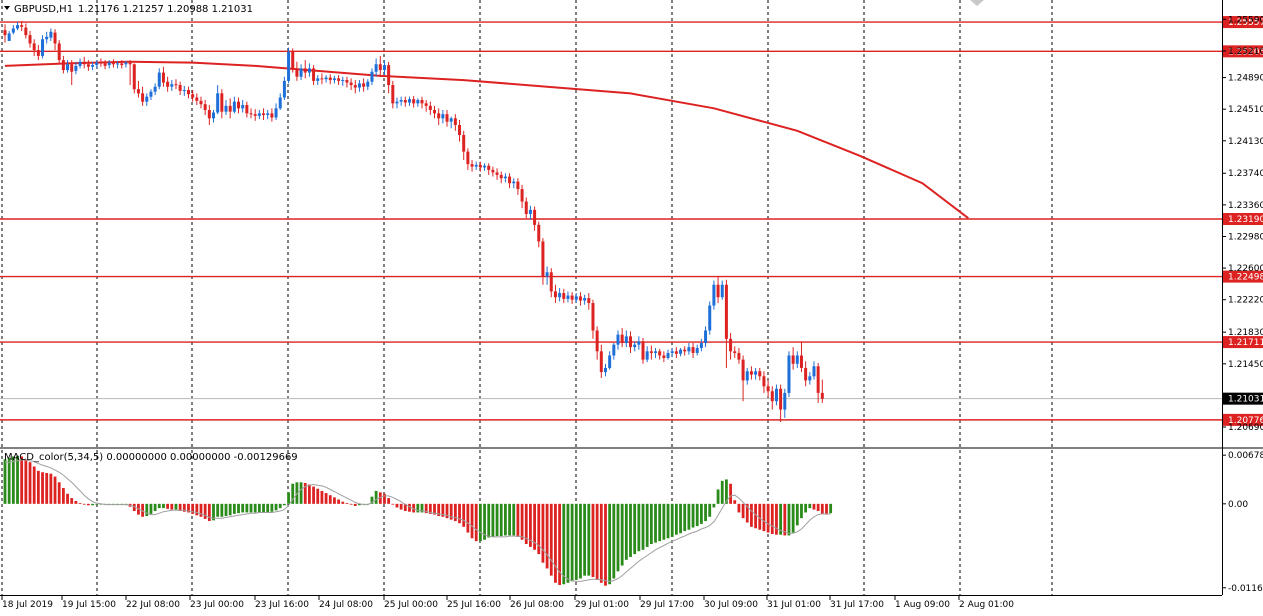 This screenshot has width=1263, height=616. What do you see at coordinates (217, 605) in the screenshot?
I see `time-label: 23 Jul 00:00` at bounding box center [217, 605].